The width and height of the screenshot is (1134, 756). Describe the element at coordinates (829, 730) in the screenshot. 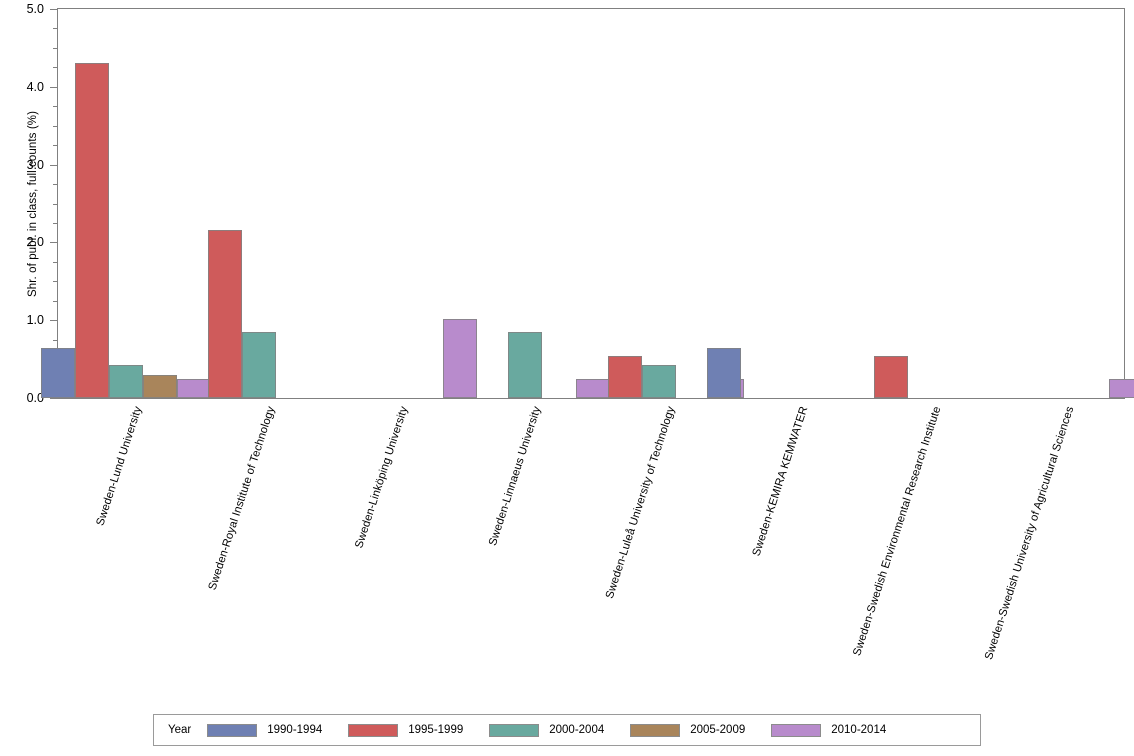

I see `legend-item: 2010-2014` at that location.